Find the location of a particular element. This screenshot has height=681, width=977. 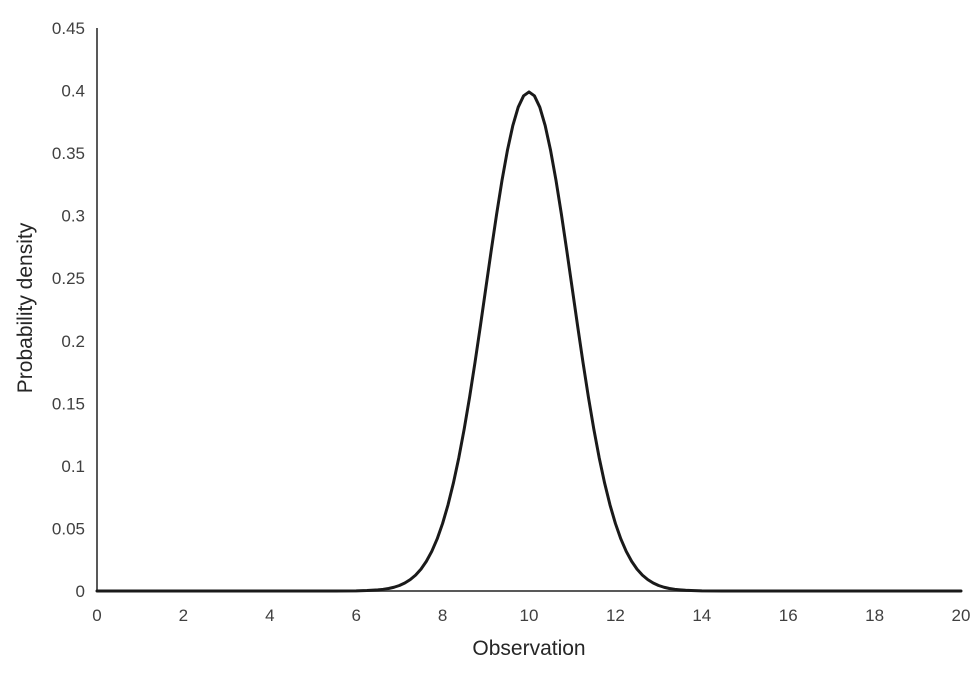

y-tick-label: 0.25 is located at coordinates (68, 278).